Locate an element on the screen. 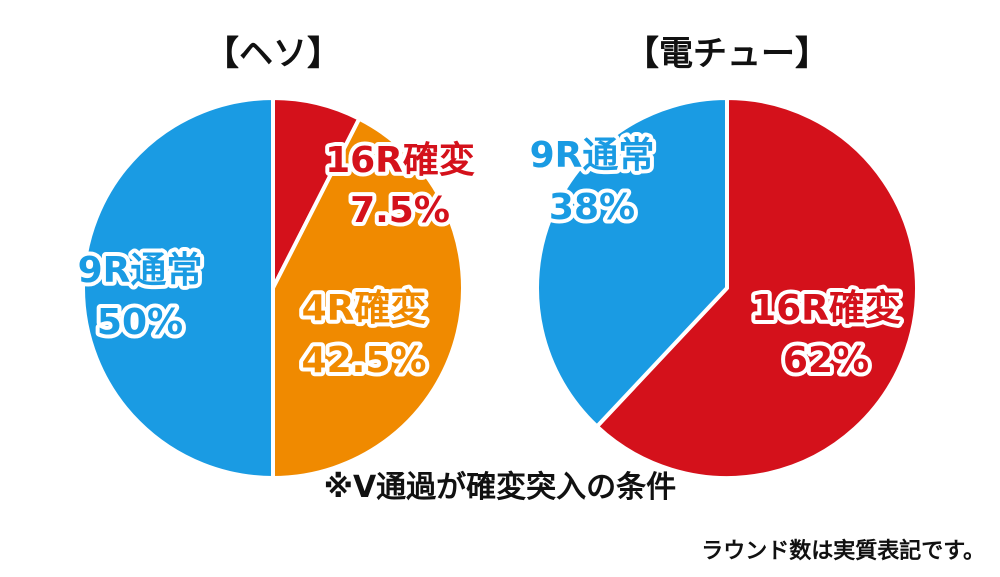  round-footnote: ラウンド数は実質表記です。 is located at coordinates (843, 551).